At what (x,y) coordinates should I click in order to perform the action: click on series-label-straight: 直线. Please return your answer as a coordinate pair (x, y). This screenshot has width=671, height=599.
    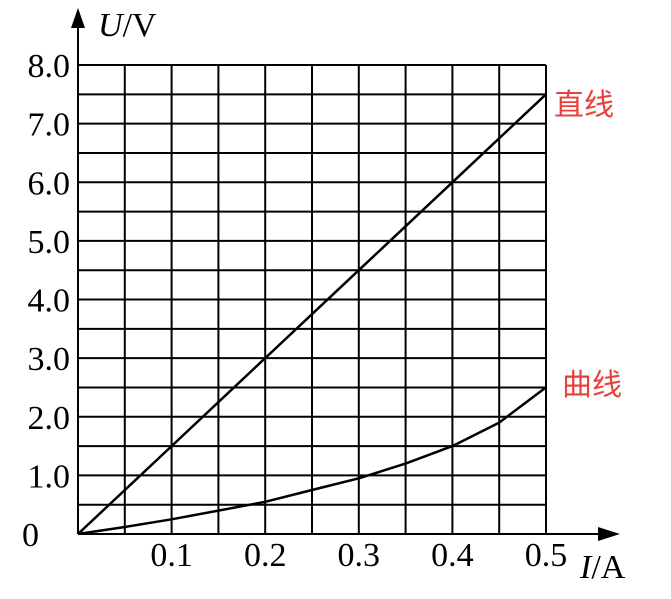
    Looking at the image, I should click on (584, 105).